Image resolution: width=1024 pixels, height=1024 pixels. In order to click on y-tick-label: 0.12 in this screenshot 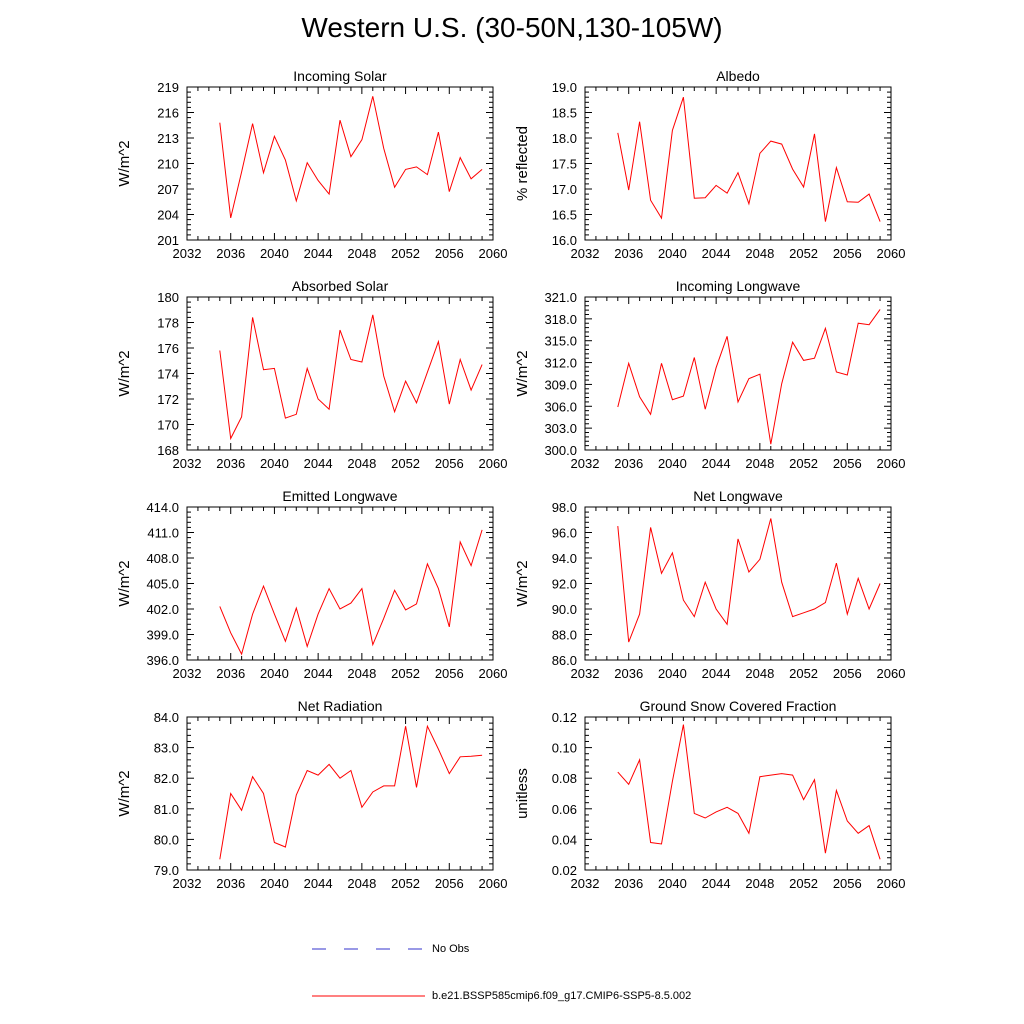, I will do `click(564, 717)`.